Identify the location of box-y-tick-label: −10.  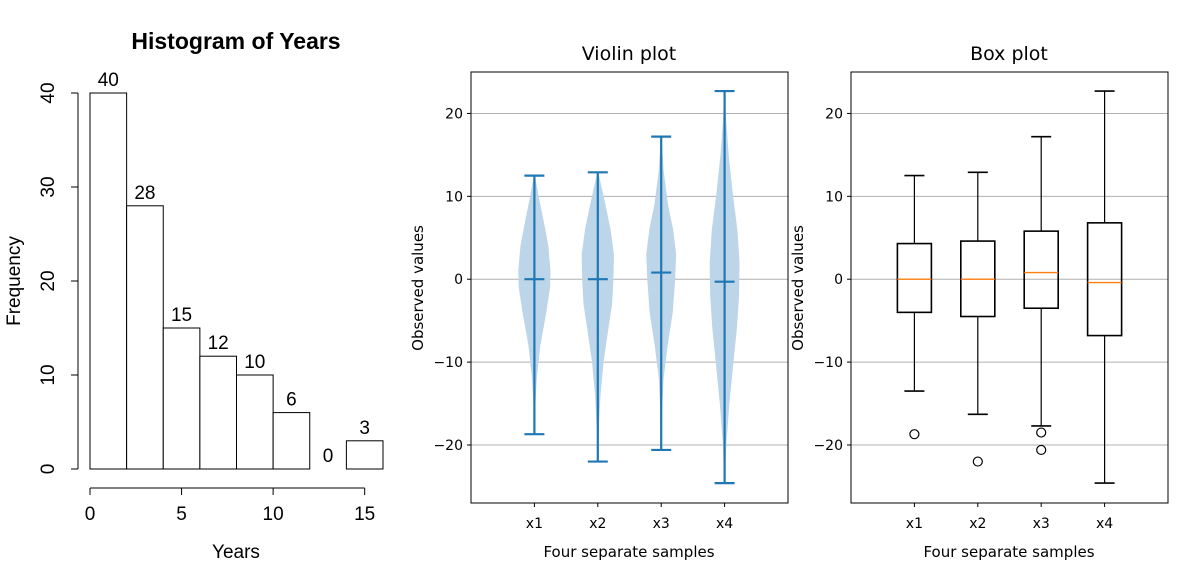
(828, 363).